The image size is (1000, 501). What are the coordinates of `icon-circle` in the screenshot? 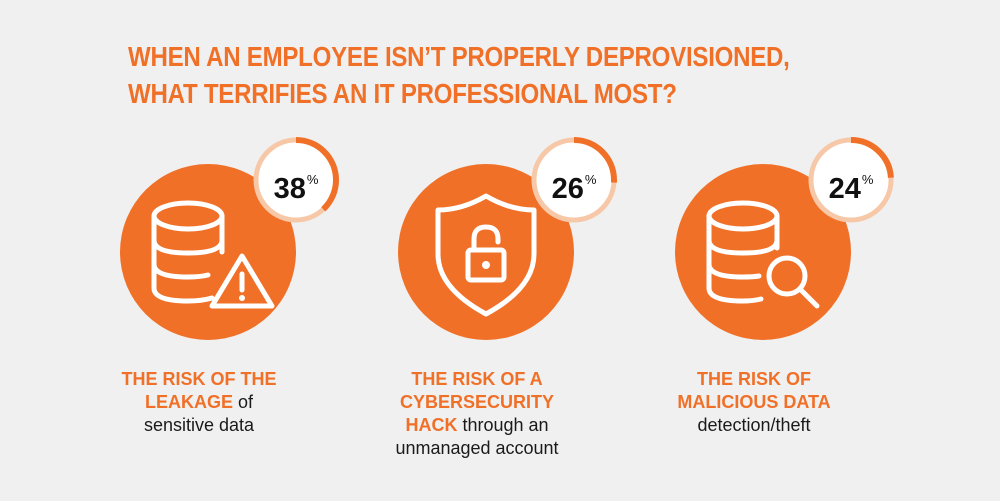 It's located at (208, 252).